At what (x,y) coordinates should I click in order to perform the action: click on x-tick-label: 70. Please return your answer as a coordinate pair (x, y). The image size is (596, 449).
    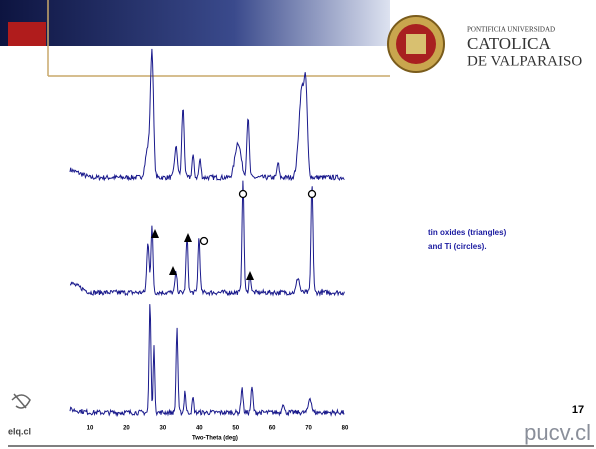
    Looking at the image, I should click on (308, 429).